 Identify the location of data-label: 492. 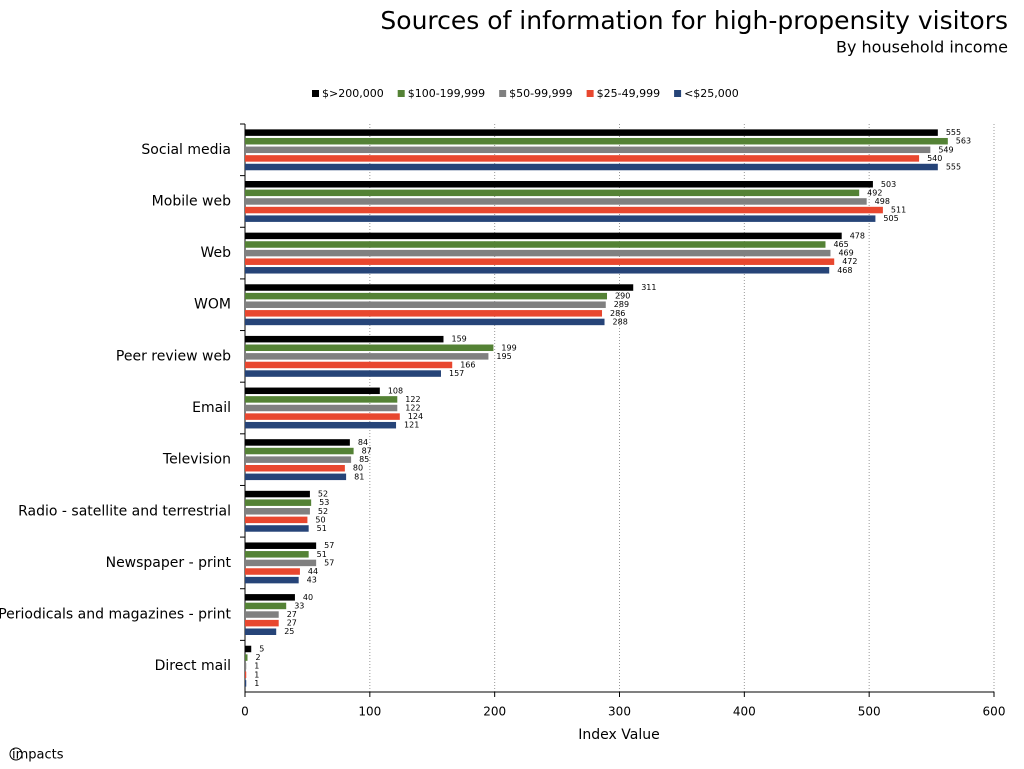
(874, 192).